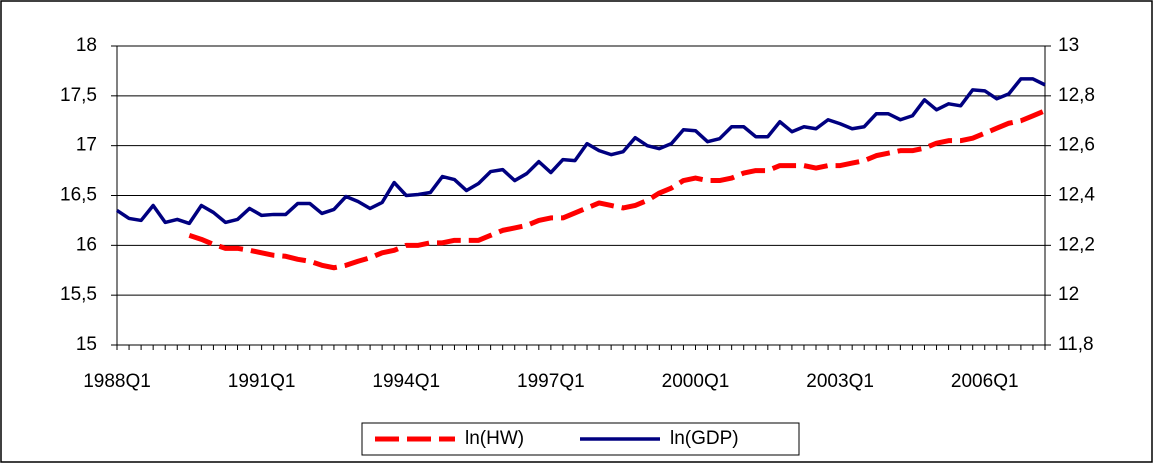 Image resolution: width=1154 pixels, height=464 pixels. What do you see at coordinates (117, 381) in the screenshot?
I see `x-tick-label: 1988Q1` at bounding box center [117, 381].